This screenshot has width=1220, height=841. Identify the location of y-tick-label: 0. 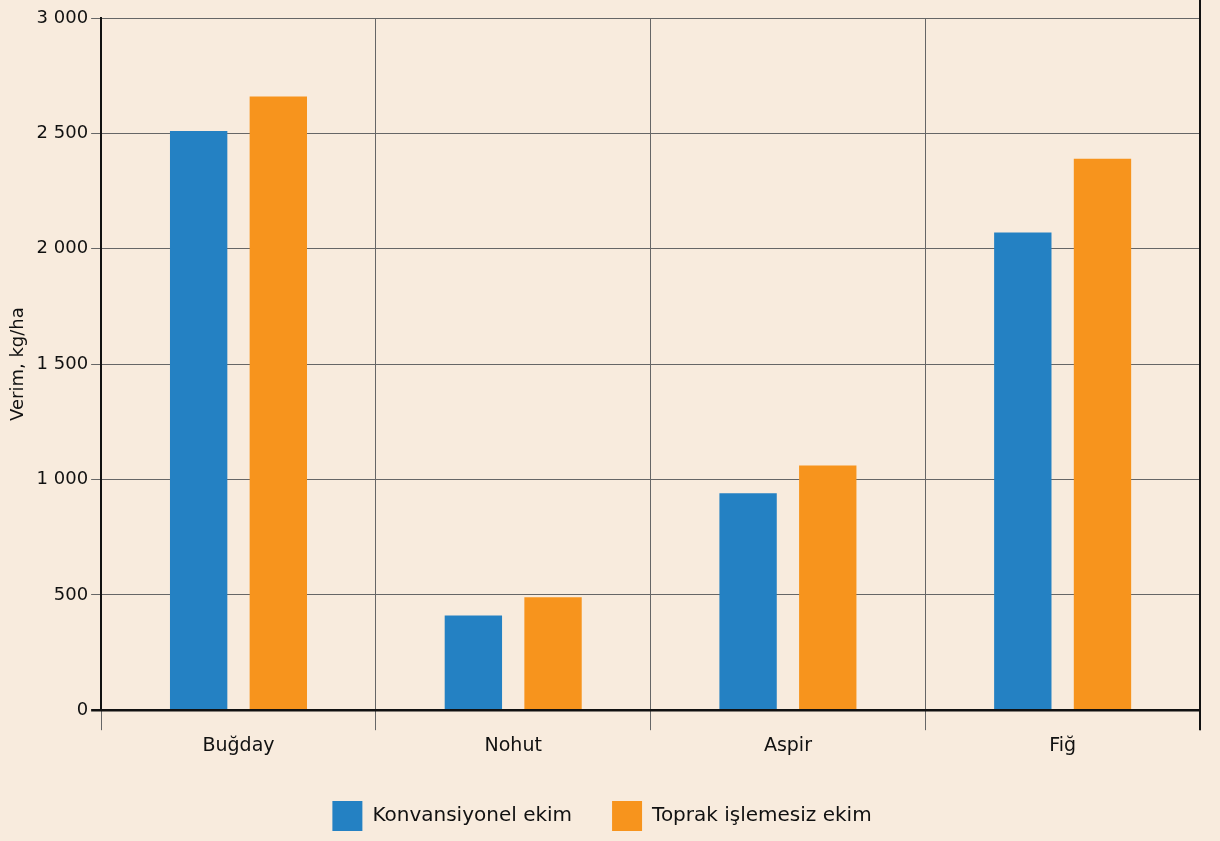
(82, 708).